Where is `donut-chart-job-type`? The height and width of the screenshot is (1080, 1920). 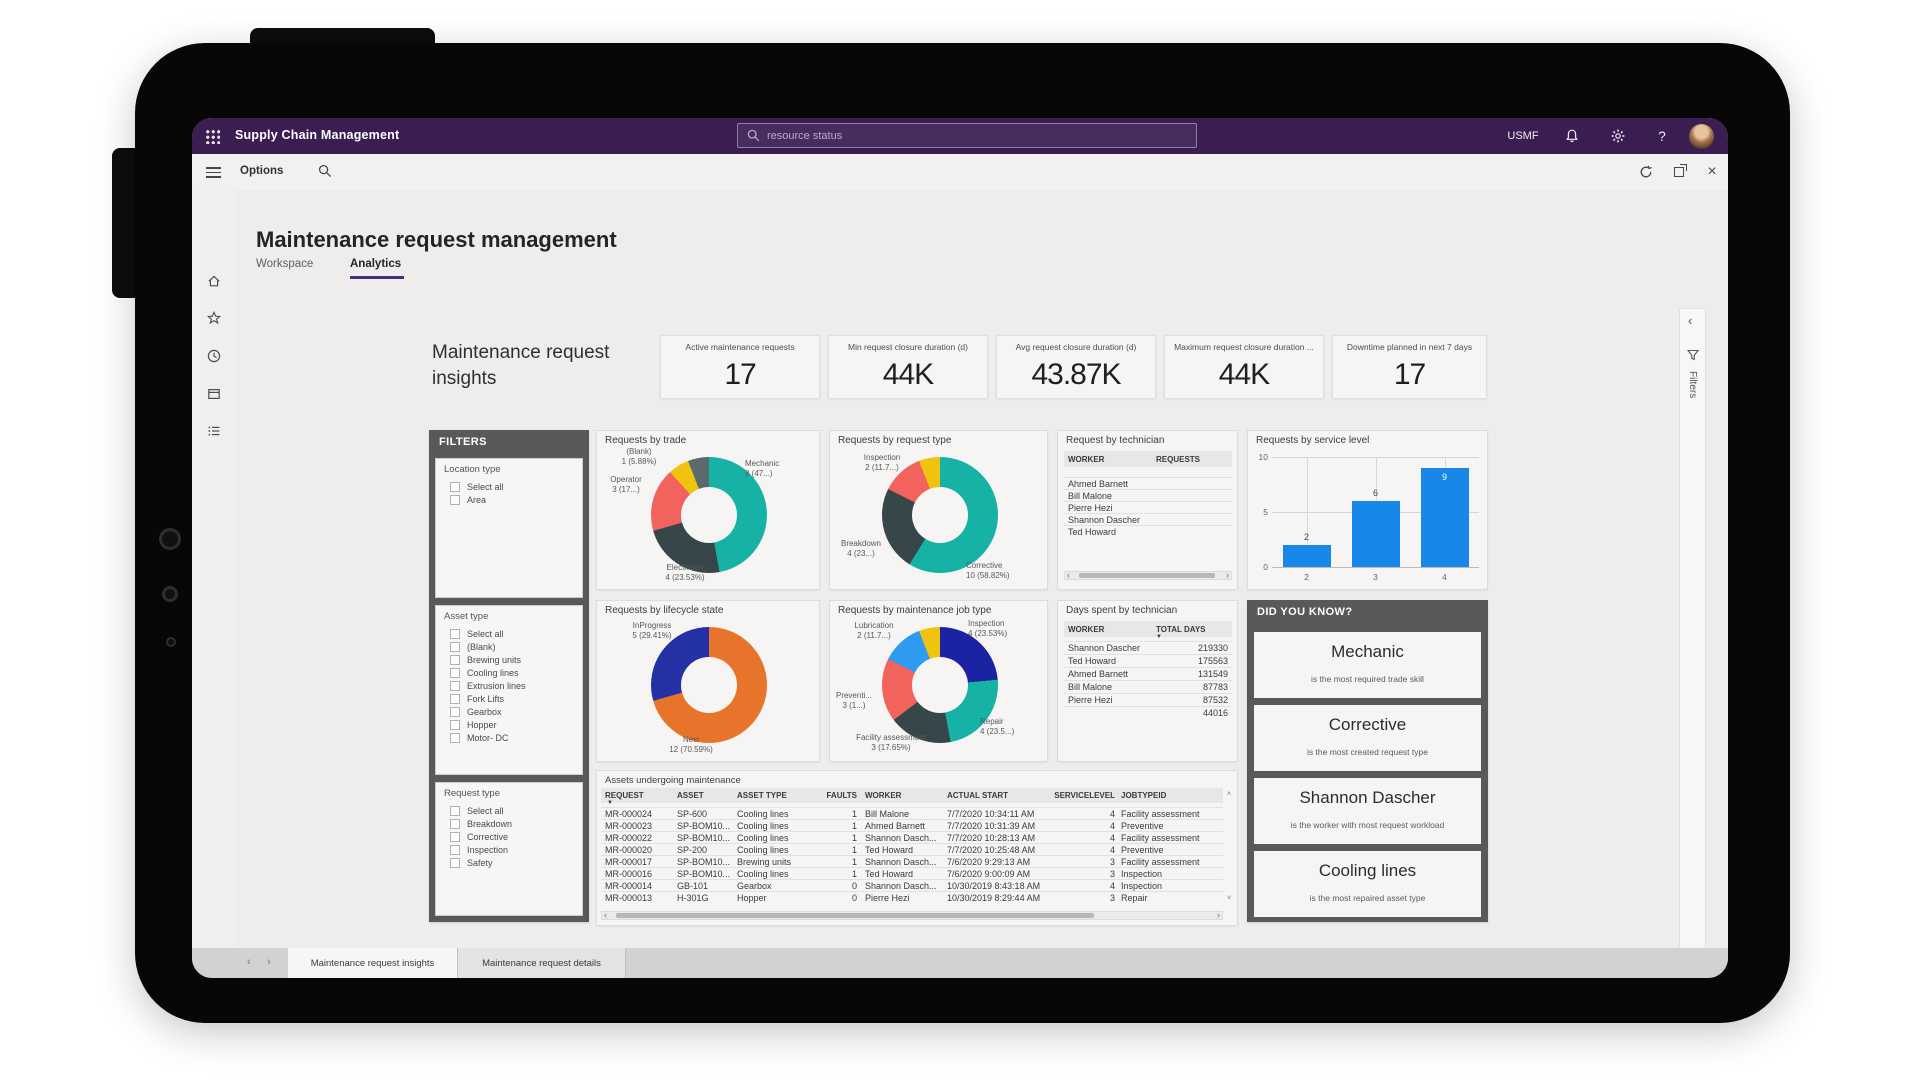 donut-chart-job-type is located at coordinates (939, 685).